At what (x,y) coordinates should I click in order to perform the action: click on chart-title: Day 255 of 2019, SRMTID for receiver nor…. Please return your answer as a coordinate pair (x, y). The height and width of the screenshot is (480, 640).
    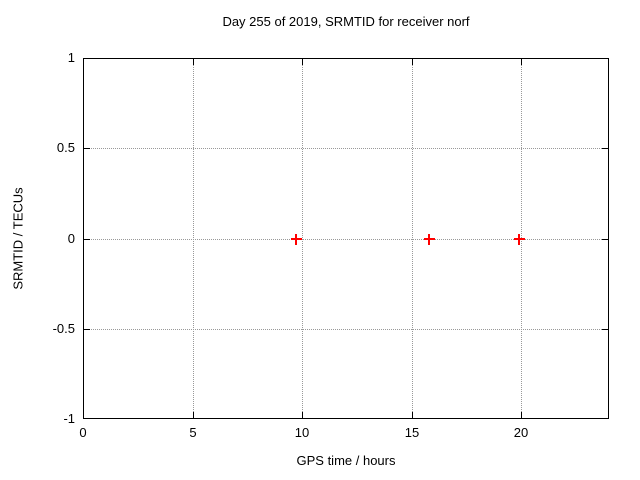
    Looking at the image, I should click on (346, 21).